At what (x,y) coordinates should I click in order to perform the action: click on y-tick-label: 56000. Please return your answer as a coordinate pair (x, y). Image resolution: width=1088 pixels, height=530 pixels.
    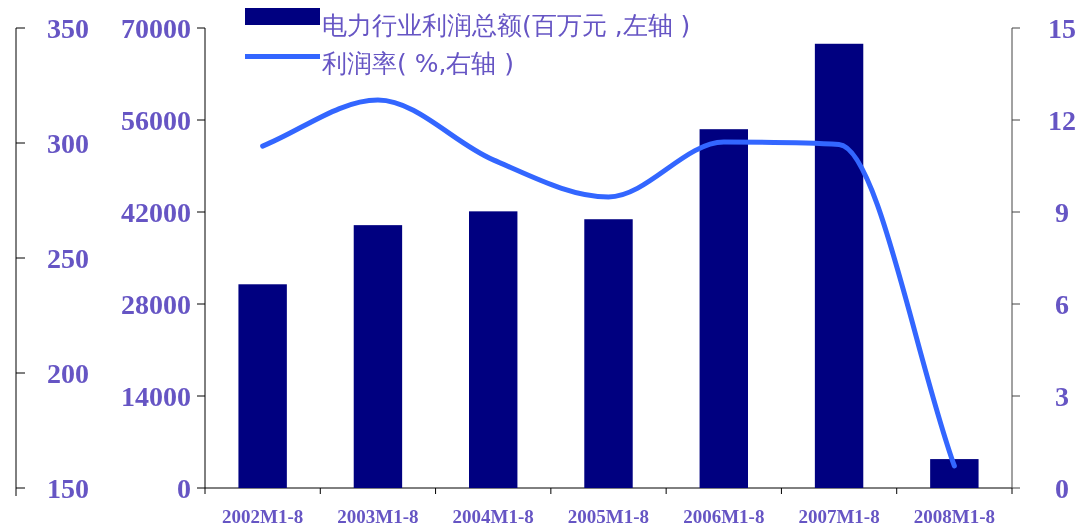
    Looking at the image, I should click on (156, 120).